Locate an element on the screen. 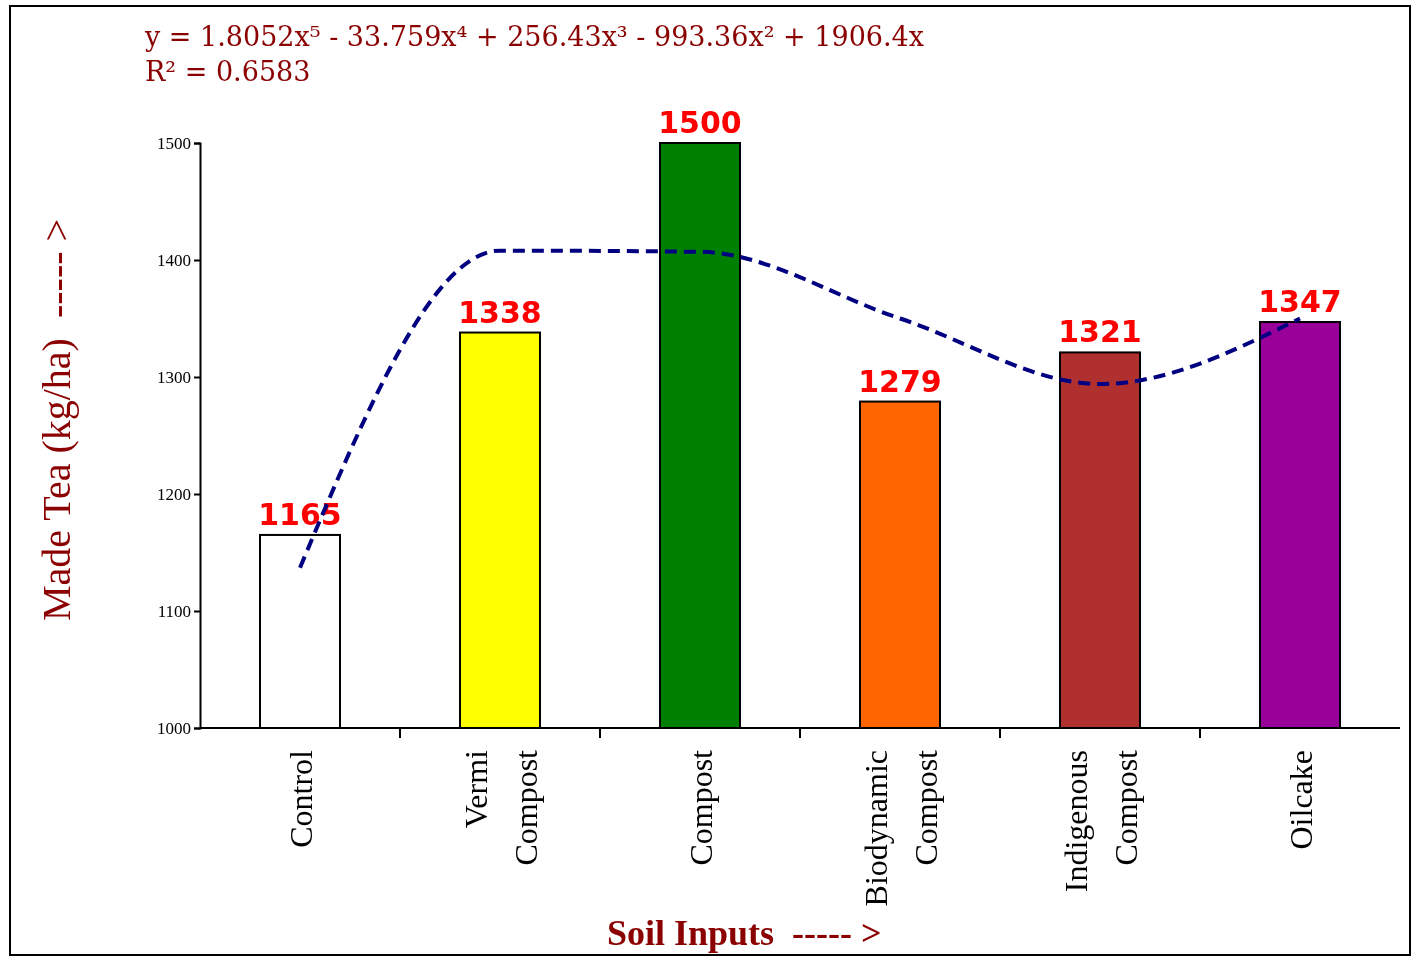 Image resolution: width=1413 pixels, height=957 pixels. y-tick-label: 1400 is located at coordinates (174, 260).